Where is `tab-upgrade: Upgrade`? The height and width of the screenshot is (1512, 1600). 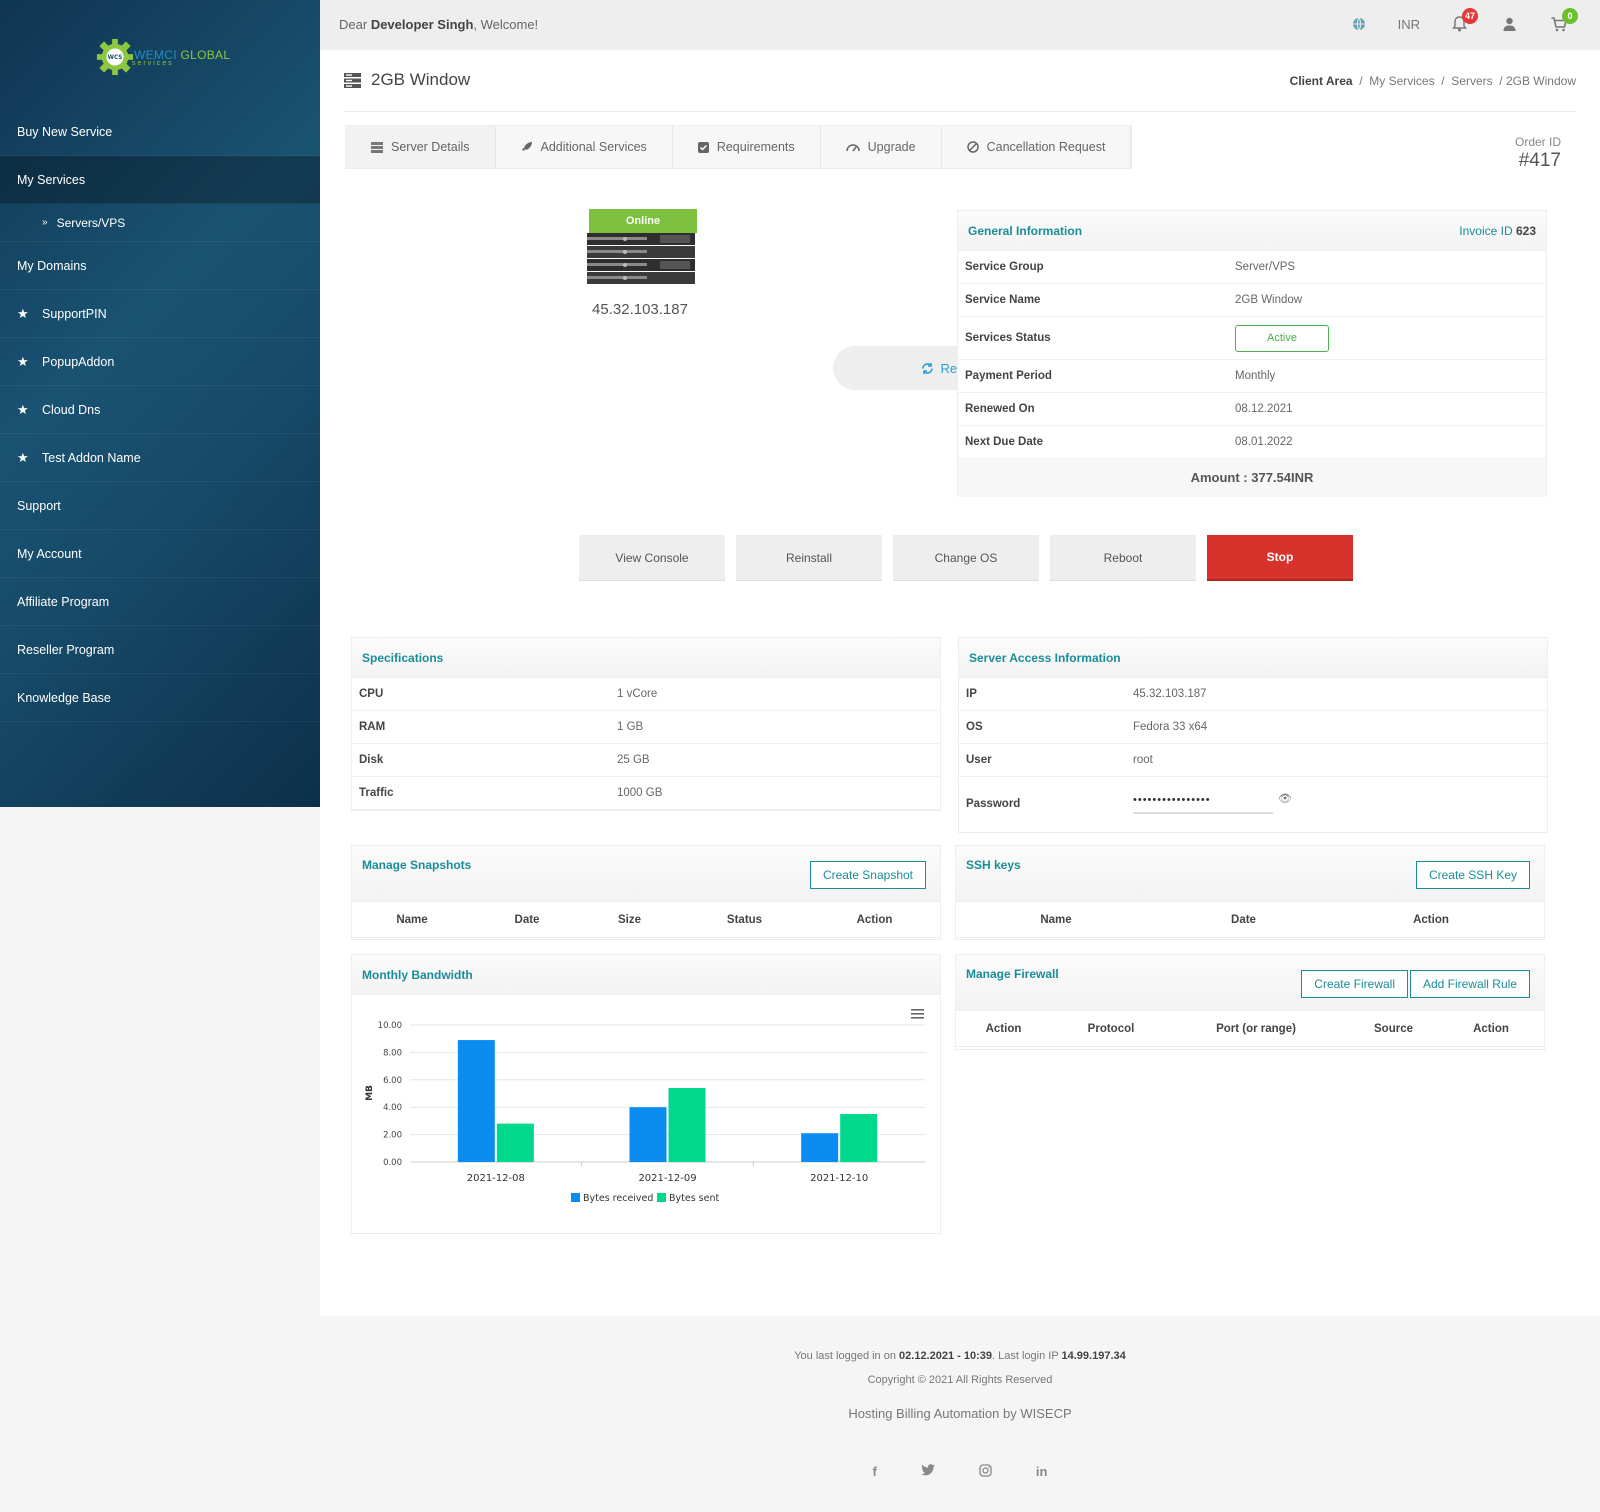
tab-upgrade: Upgrade is located at coordinates (881, 147).